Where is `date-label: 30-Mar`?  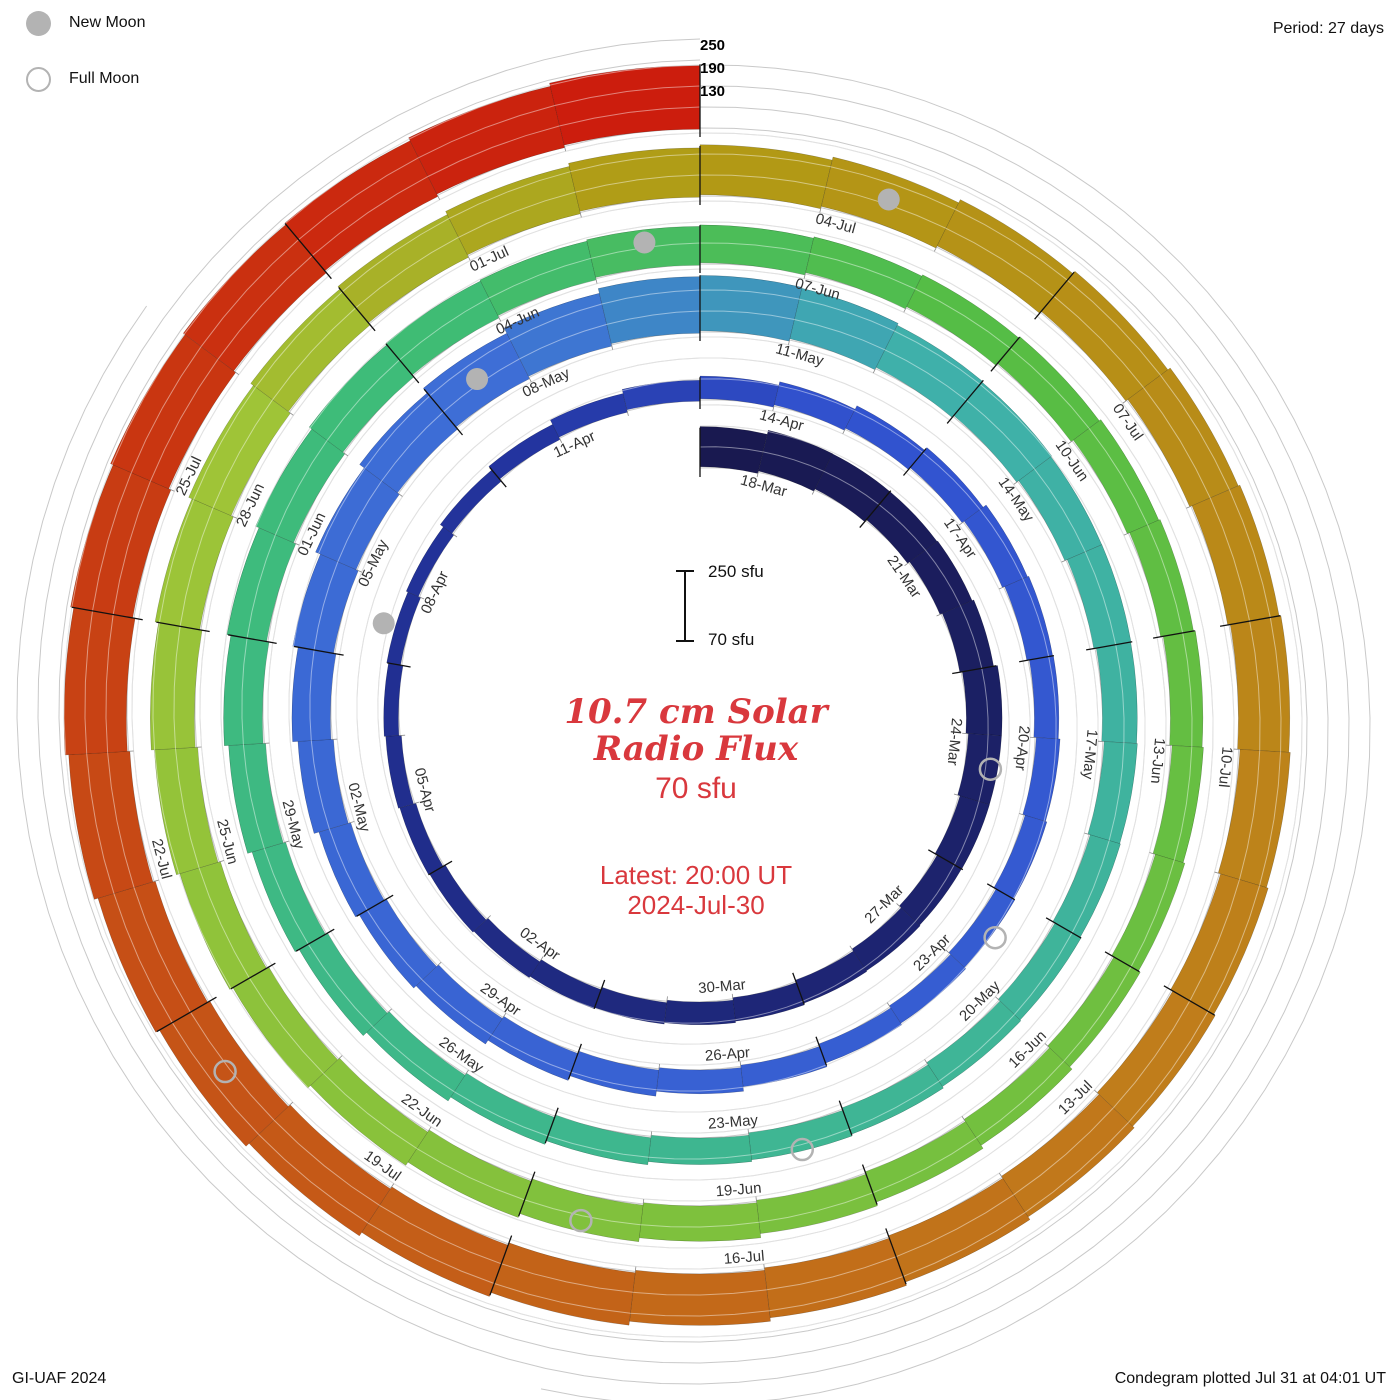
date-label: 30-Mar is located at coordinates (722, 986).